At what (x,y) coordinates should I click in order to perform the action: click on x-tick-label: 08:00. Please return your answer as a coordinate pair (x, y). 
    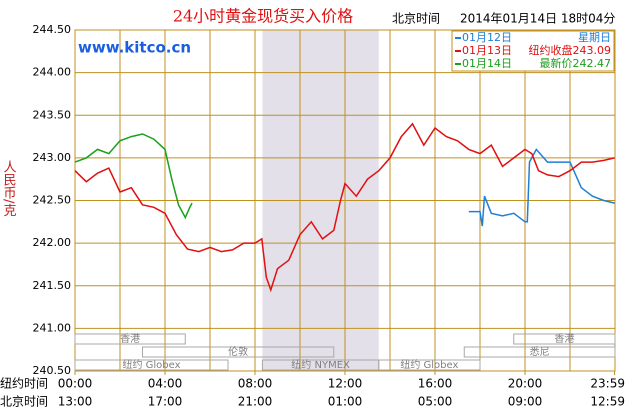
    Looking at the image, I should click on (255, 384).